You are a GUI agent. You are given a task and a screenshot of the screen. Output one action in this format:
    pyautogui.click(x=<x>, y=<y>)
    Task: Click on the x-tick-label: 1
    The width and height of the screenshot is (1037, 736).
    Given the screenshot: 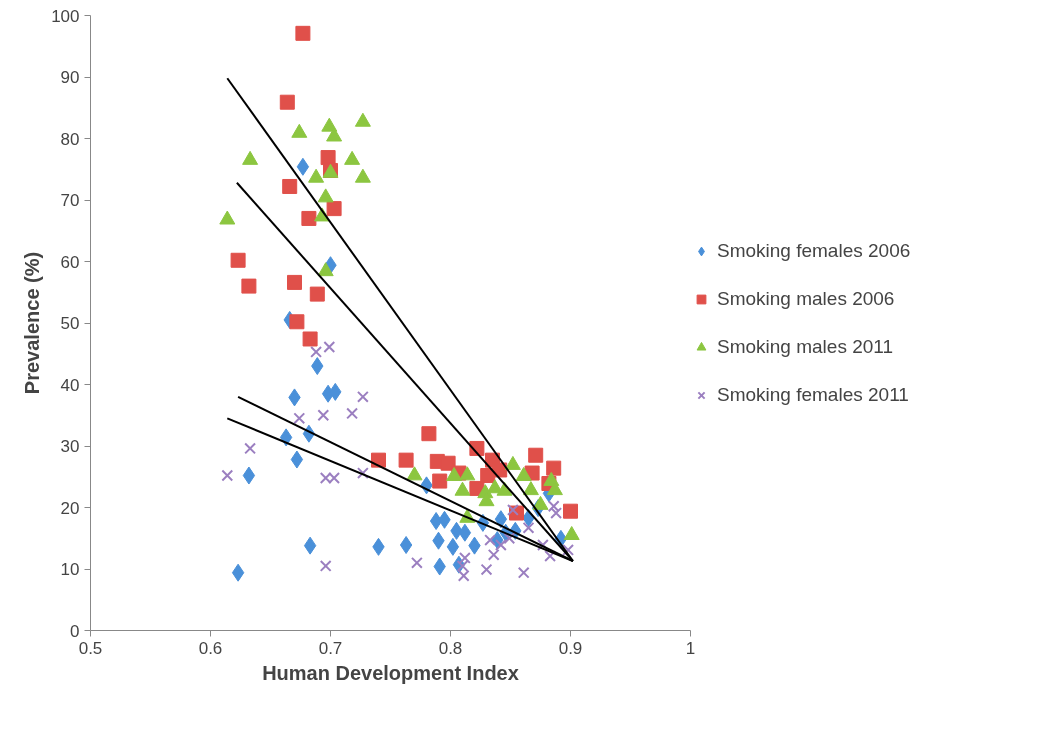 What is the action you would take?
    pyautogui.click(x=690, y=648)
    